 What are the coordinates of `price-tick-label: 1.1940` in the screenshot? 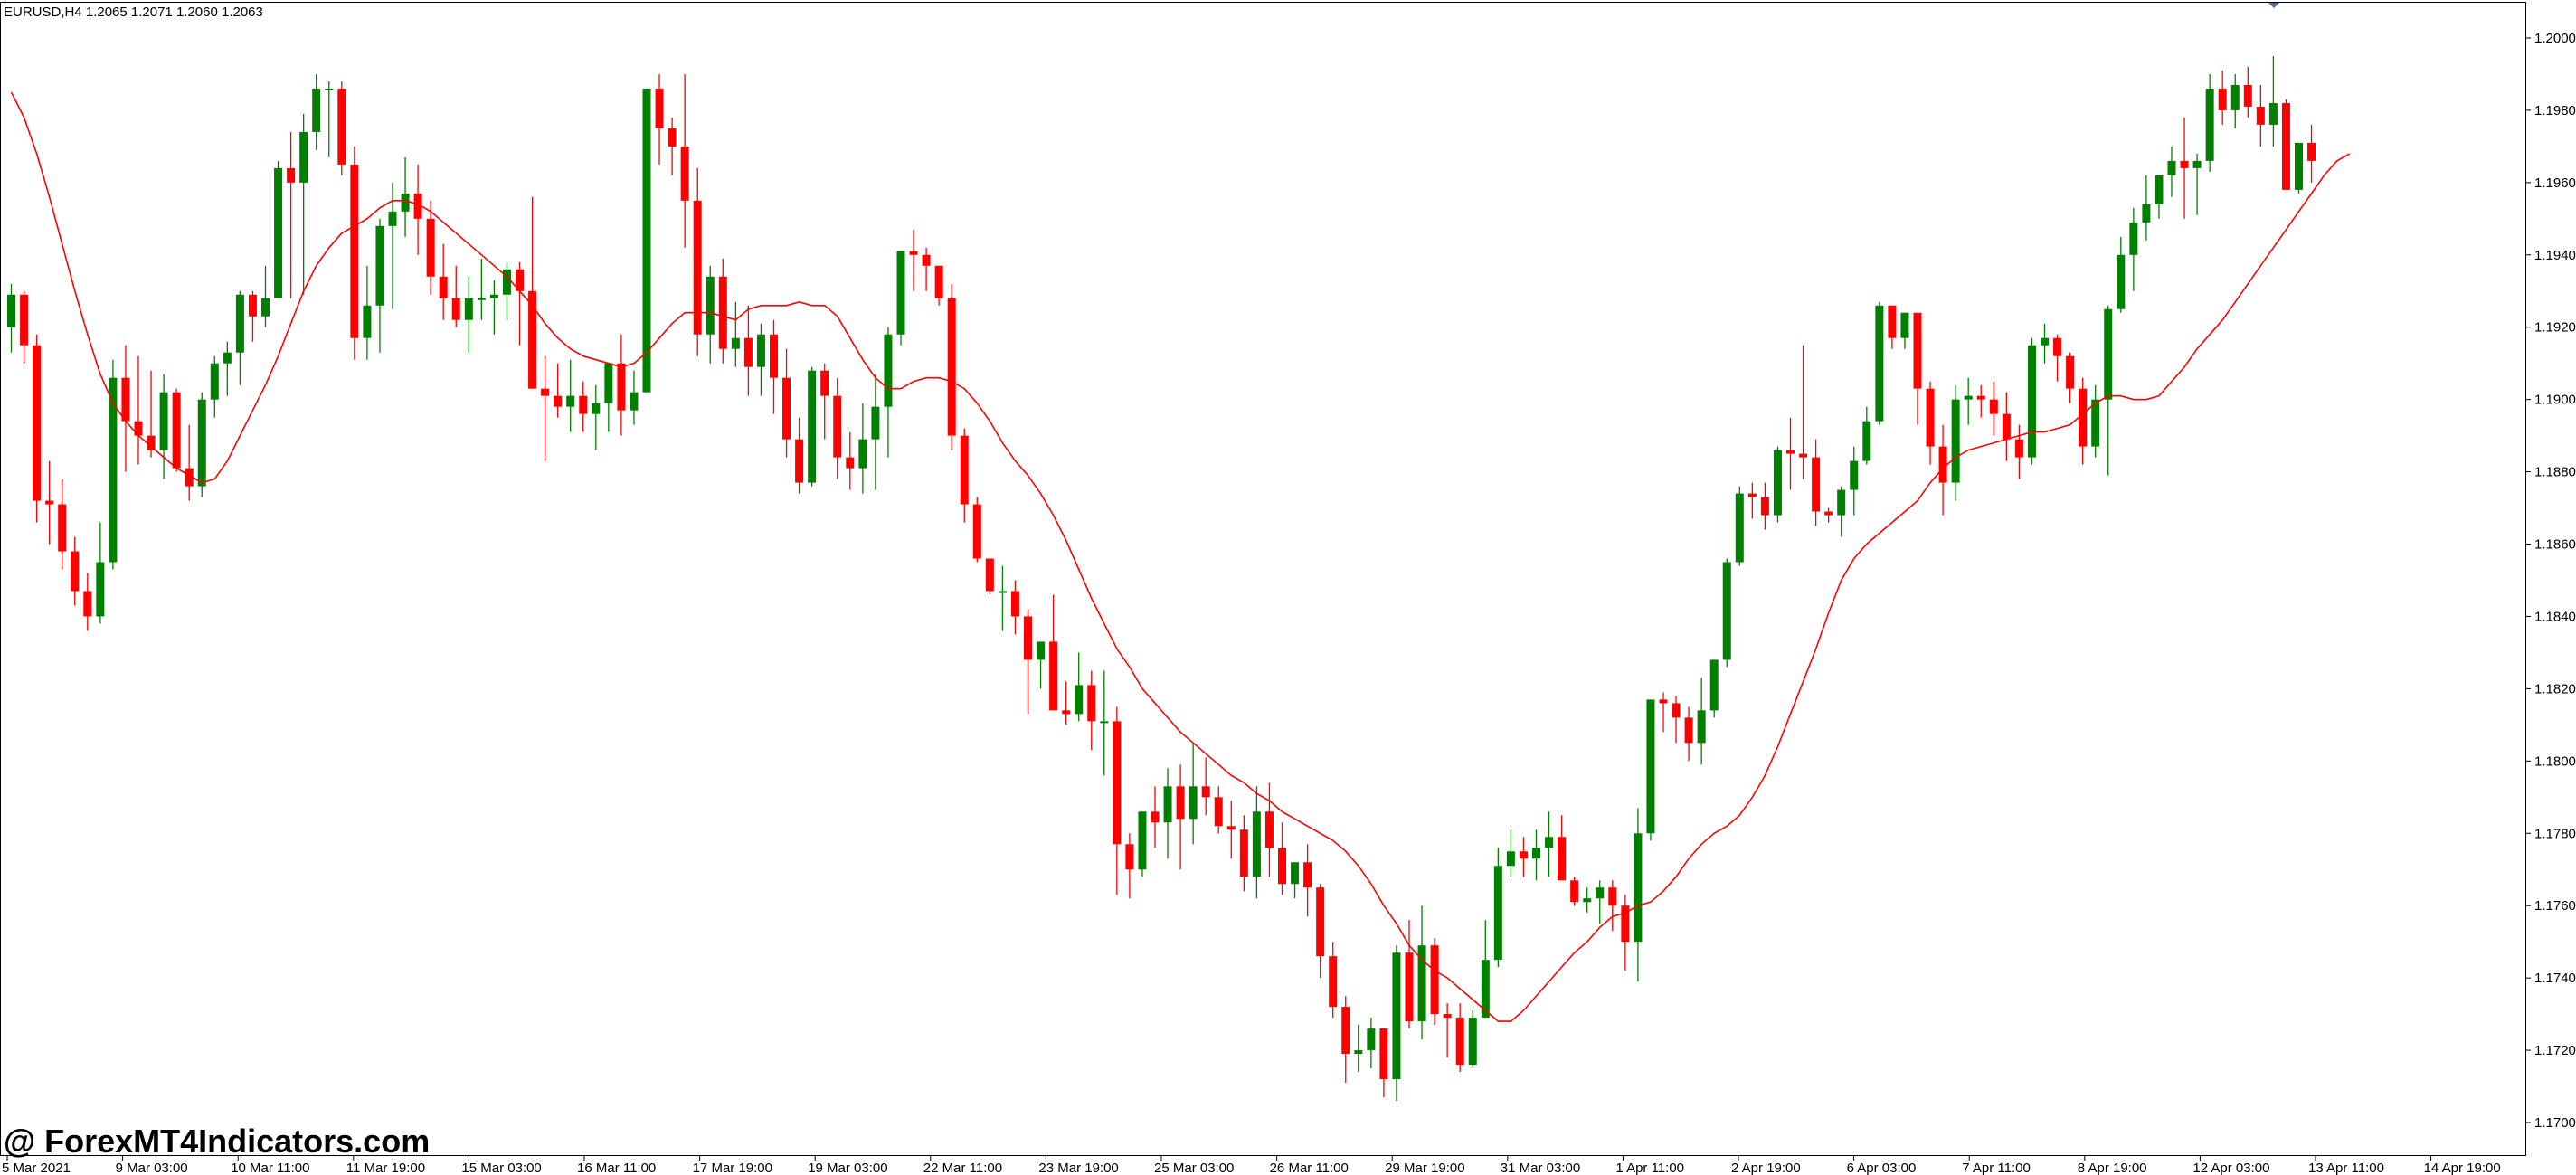 It's located at (2555, 256).